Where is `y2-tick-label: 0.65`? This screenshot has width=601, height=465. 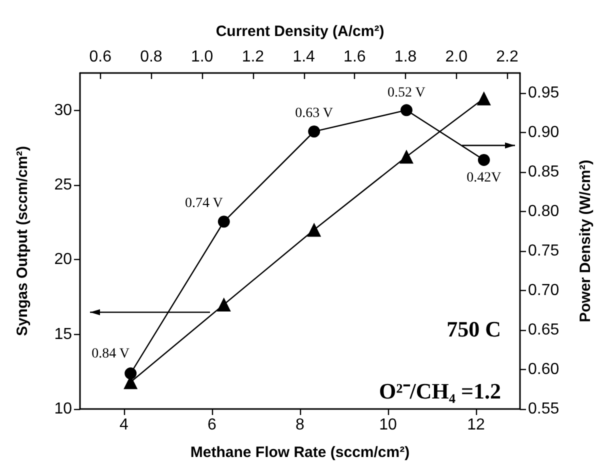 y2-tick-label: 0.65 is located at coordinates (544, 329).